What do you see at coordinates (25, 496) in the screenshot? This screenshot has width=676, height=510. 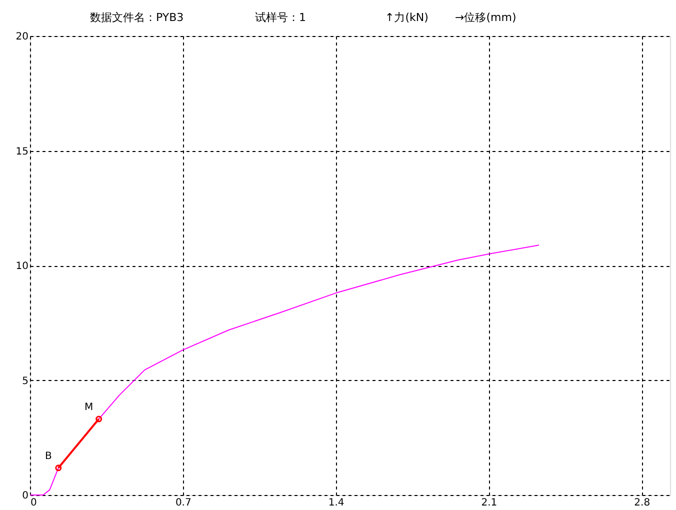 I see `y-tick-label: 0` at bounding box center [25, 496].